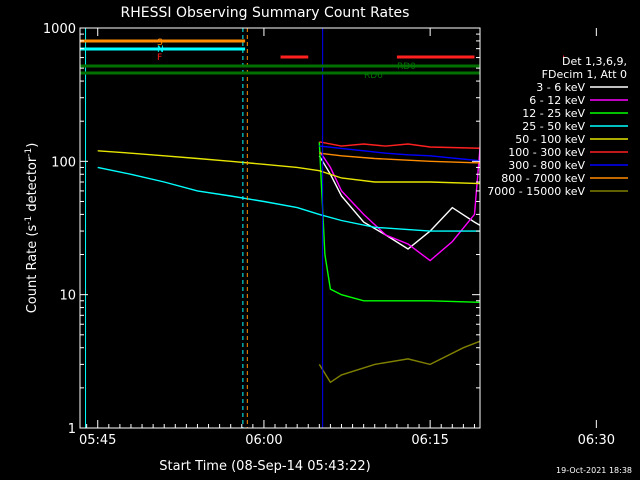 The width and height of the screenshot is (640, 480). Describe the element at coordinates (67, 296) in the screenshot. I see `y-tick-label-1: 10` at that location.